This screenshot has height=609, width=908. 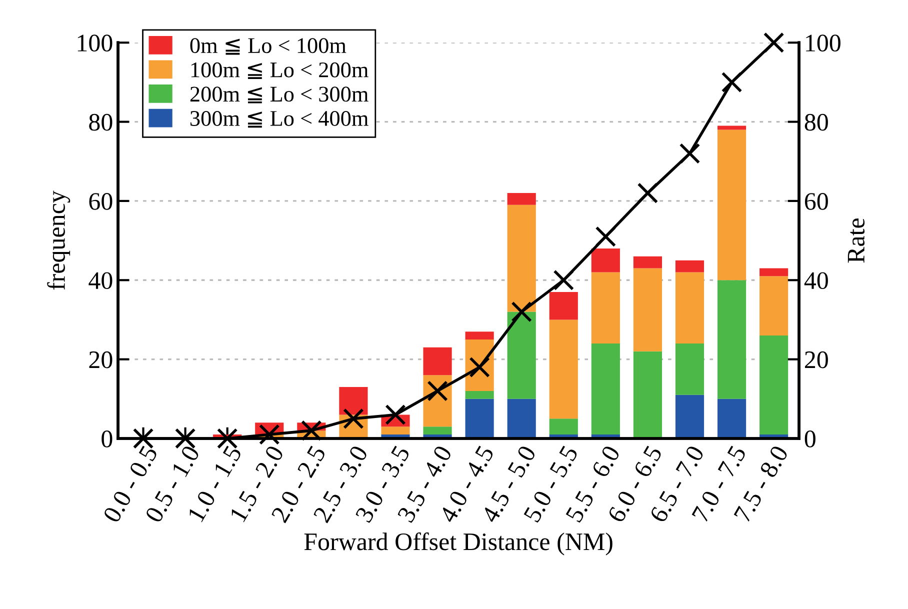 I want to click on y-tick-label: 80, so click(x=100, y=122).